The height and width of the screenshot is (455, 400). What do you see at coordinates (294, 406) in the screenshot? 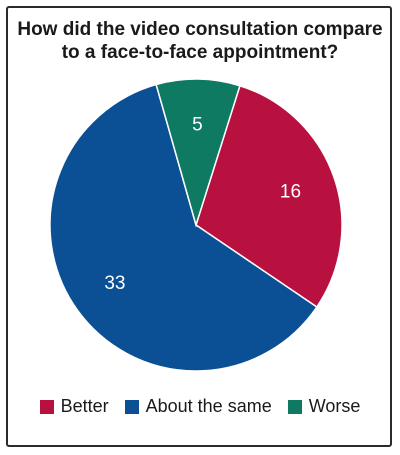
I see `legend-swatch-worse` at bounding box center [294, 406].